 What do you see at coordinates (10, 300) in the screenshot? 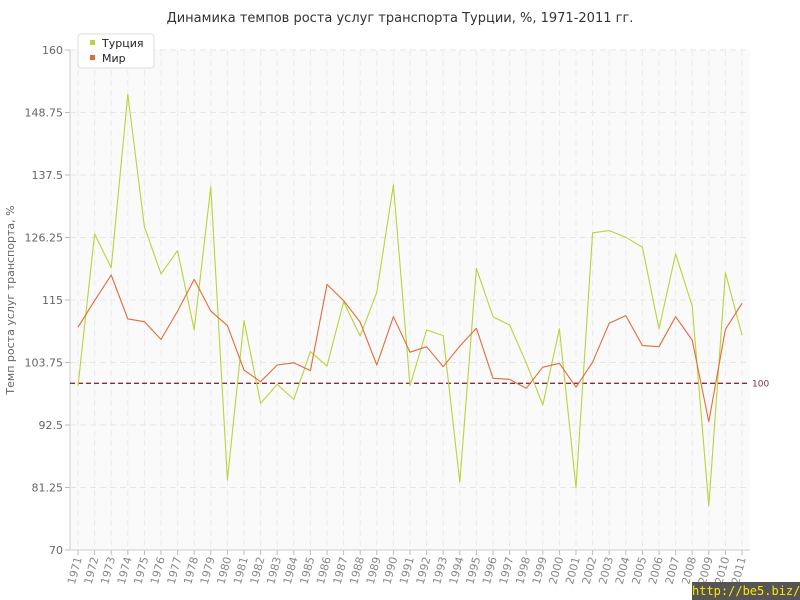
I see `y-axis-label: Темп роста услуг транспорта, %` at bounding box center [10, 300].